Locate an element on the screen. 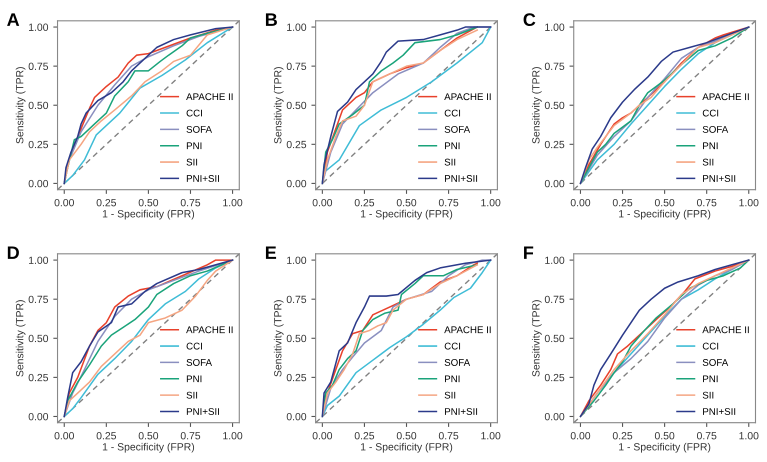  chart-title: B is located at coordinates (271, 19).